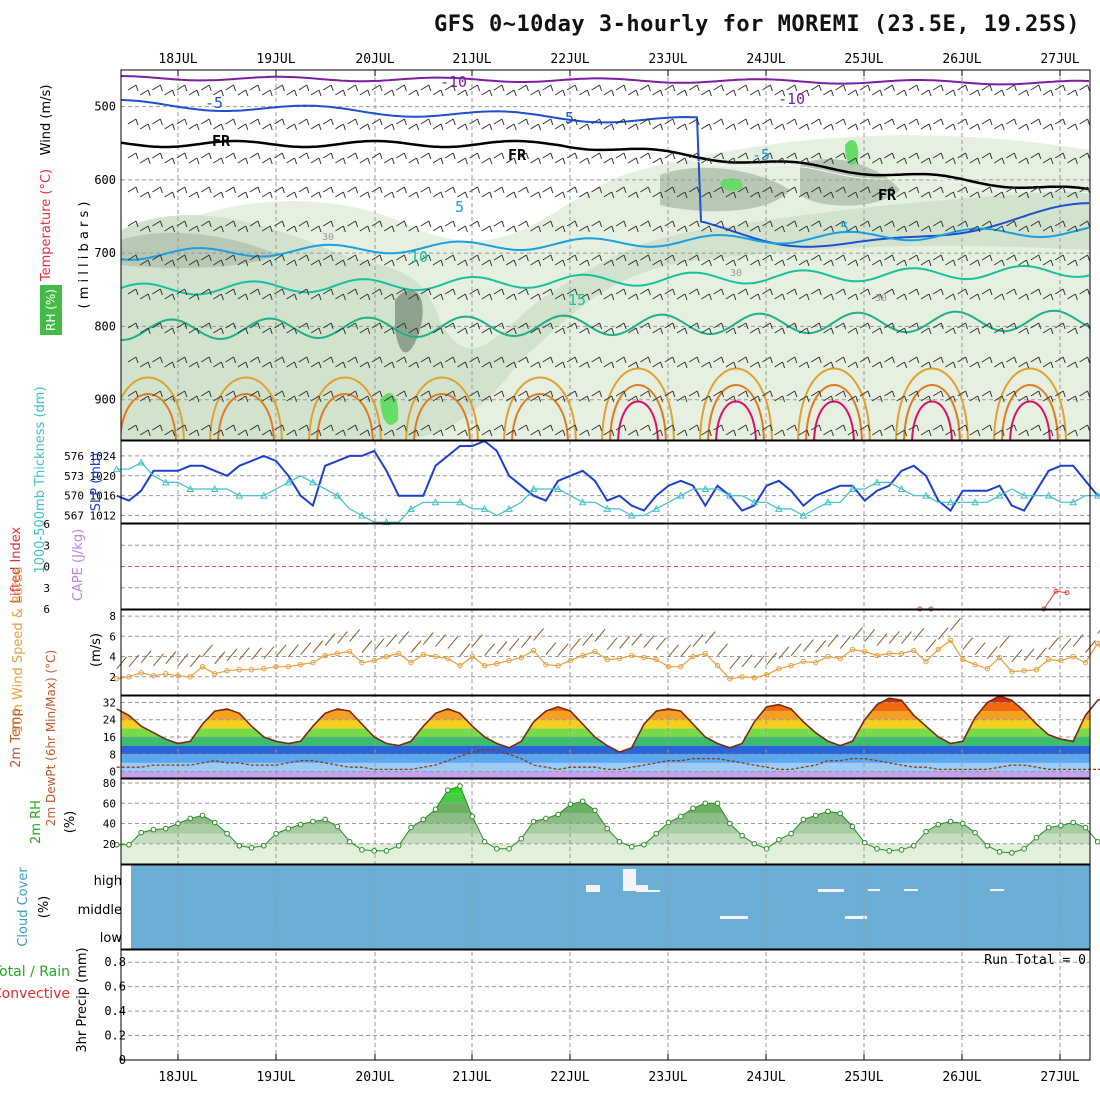 The height and width of the screenshot is (1100, 1100). I want to click on date-label-bottom: 20JUL, so click(374, 1077).